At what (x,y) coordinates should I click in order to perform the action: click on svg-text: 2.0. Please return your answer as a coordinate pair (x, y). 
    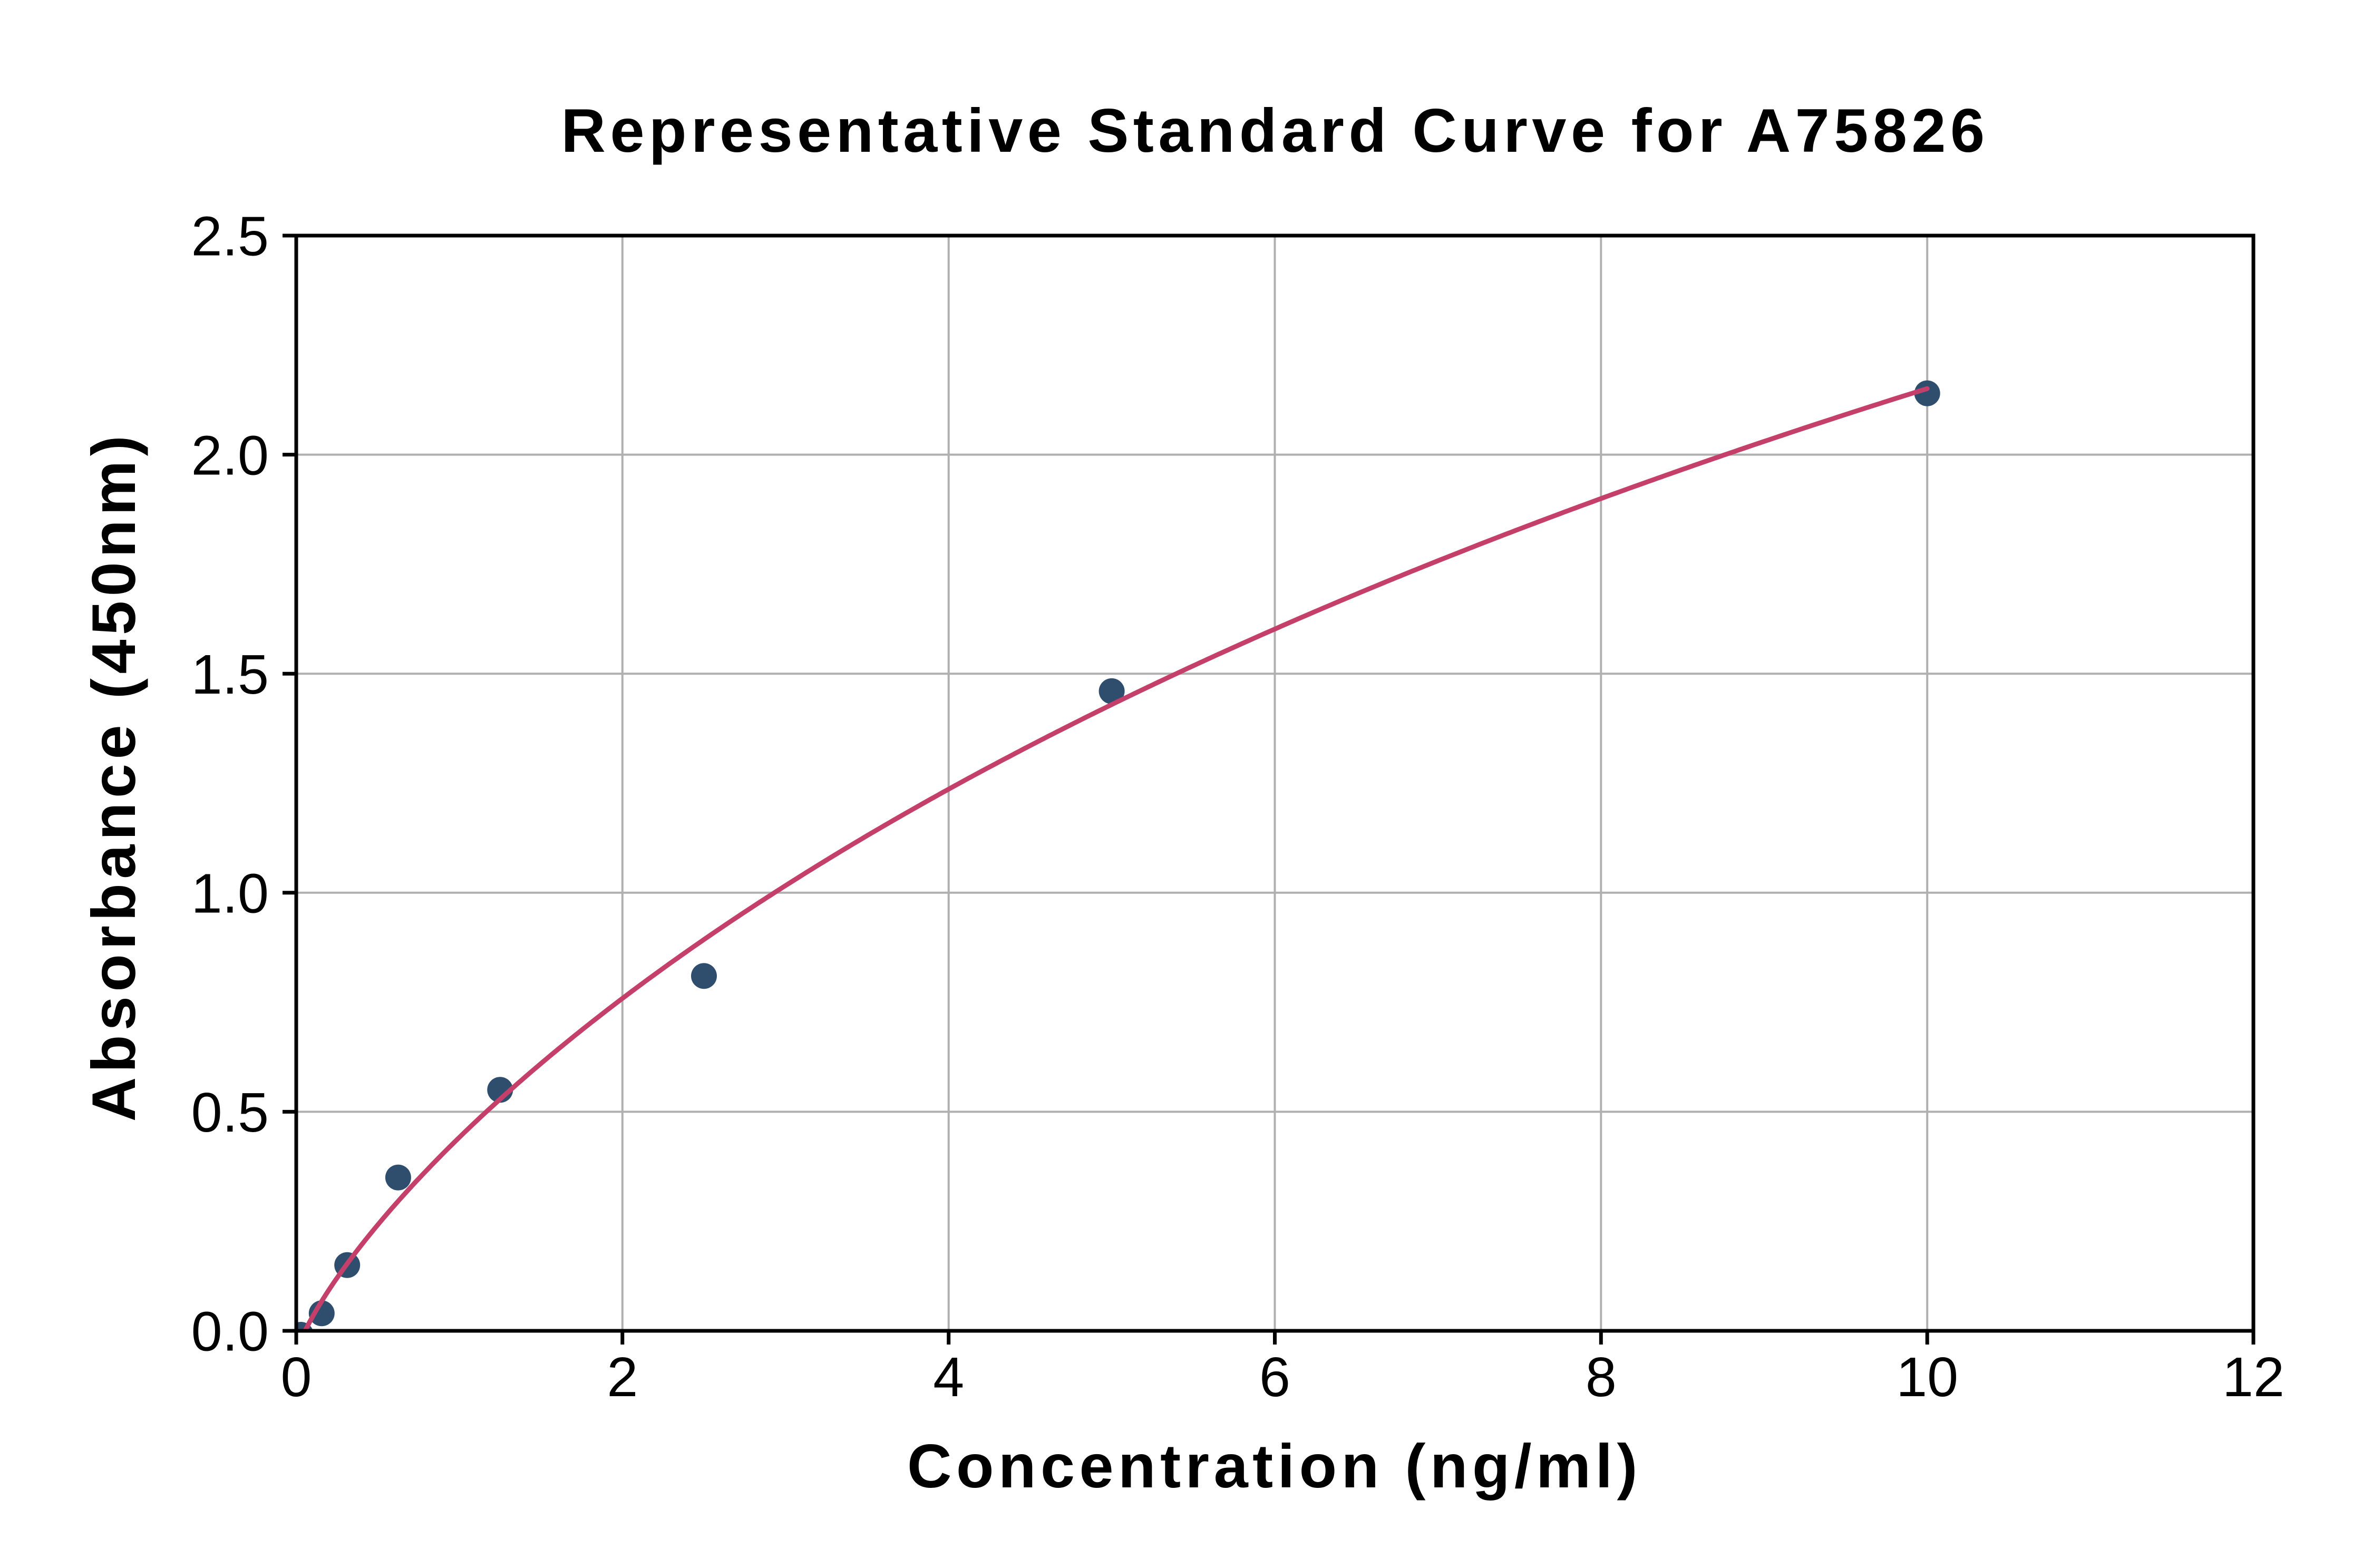
    Looking at the image, I should click on (230, 455).